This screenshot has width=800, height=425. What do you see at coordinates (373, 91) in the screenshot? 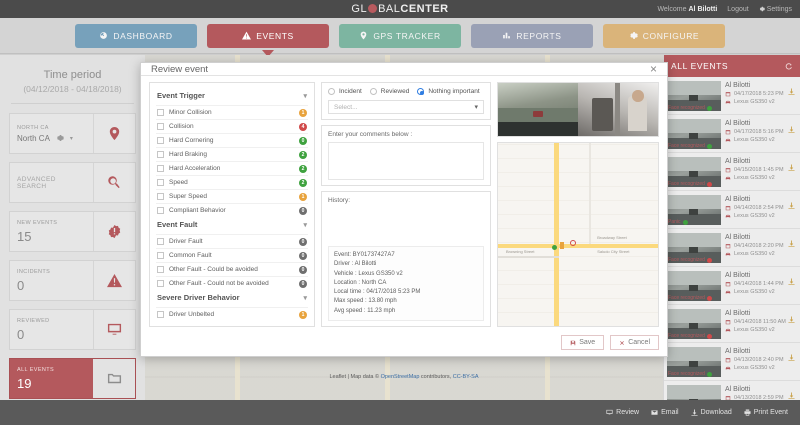
I see `radio-reviewed` at bounding box center [373, 91].